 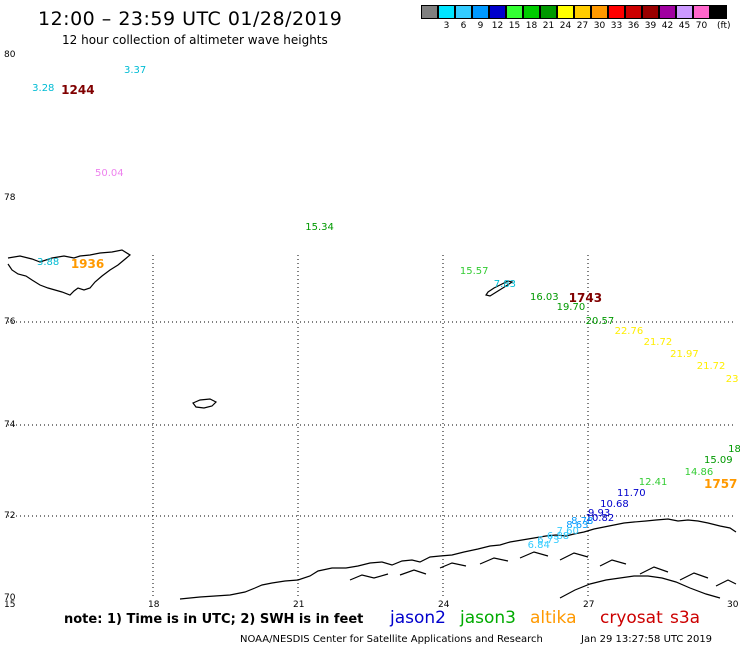 What do you see at coordinates (577, 526) in the screenshot?
I see `wave-height-label: 8.63` at bounding box center [577, 526].